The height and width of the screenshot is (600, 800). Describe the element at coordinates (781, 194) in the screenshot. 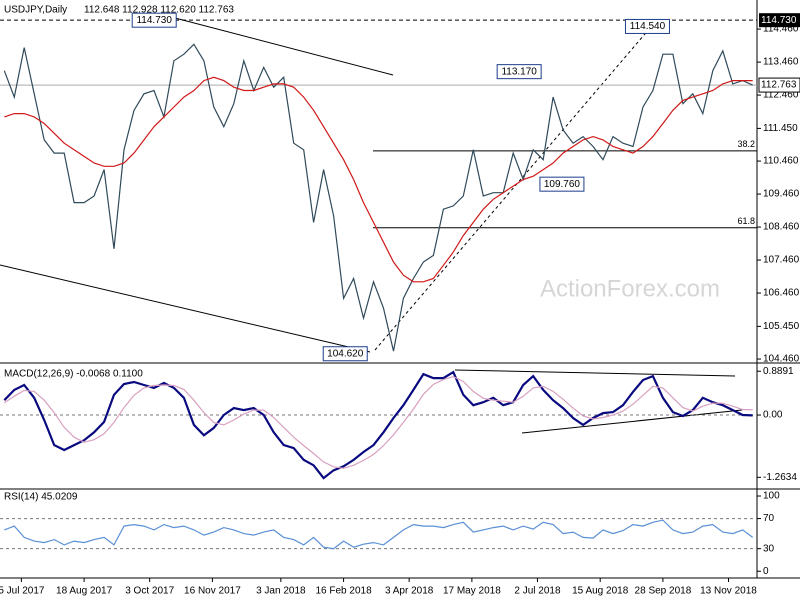

I see `y-tick-label: 109.460` at that location.